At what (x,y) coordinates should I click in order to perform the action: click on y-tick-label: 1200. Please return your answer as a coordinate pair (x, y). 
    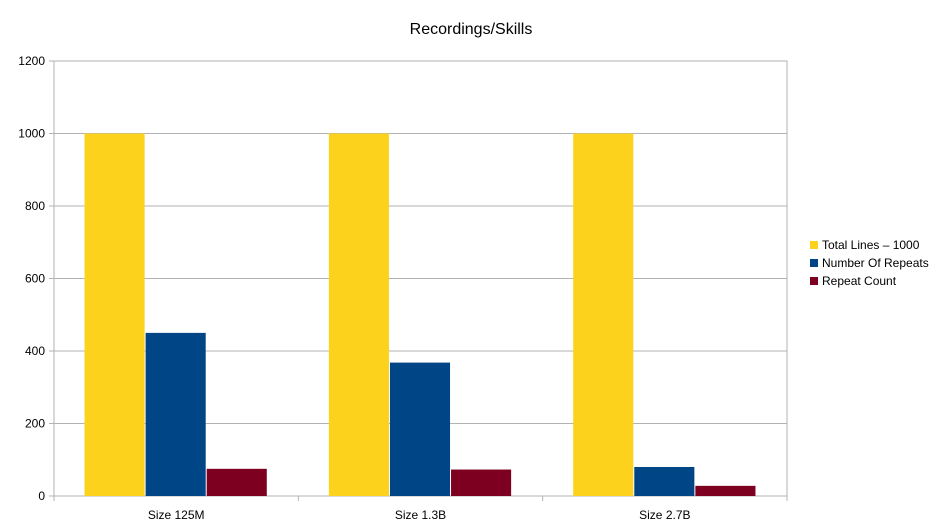
    Looking at the image, I should click on (31, 61).